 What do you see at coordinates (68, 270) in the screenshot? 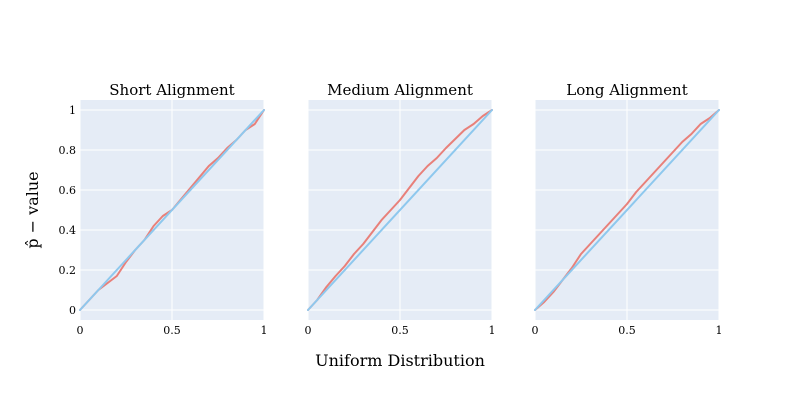
I see `y-tick-label: 0.2` at bounding box center [68, 270].